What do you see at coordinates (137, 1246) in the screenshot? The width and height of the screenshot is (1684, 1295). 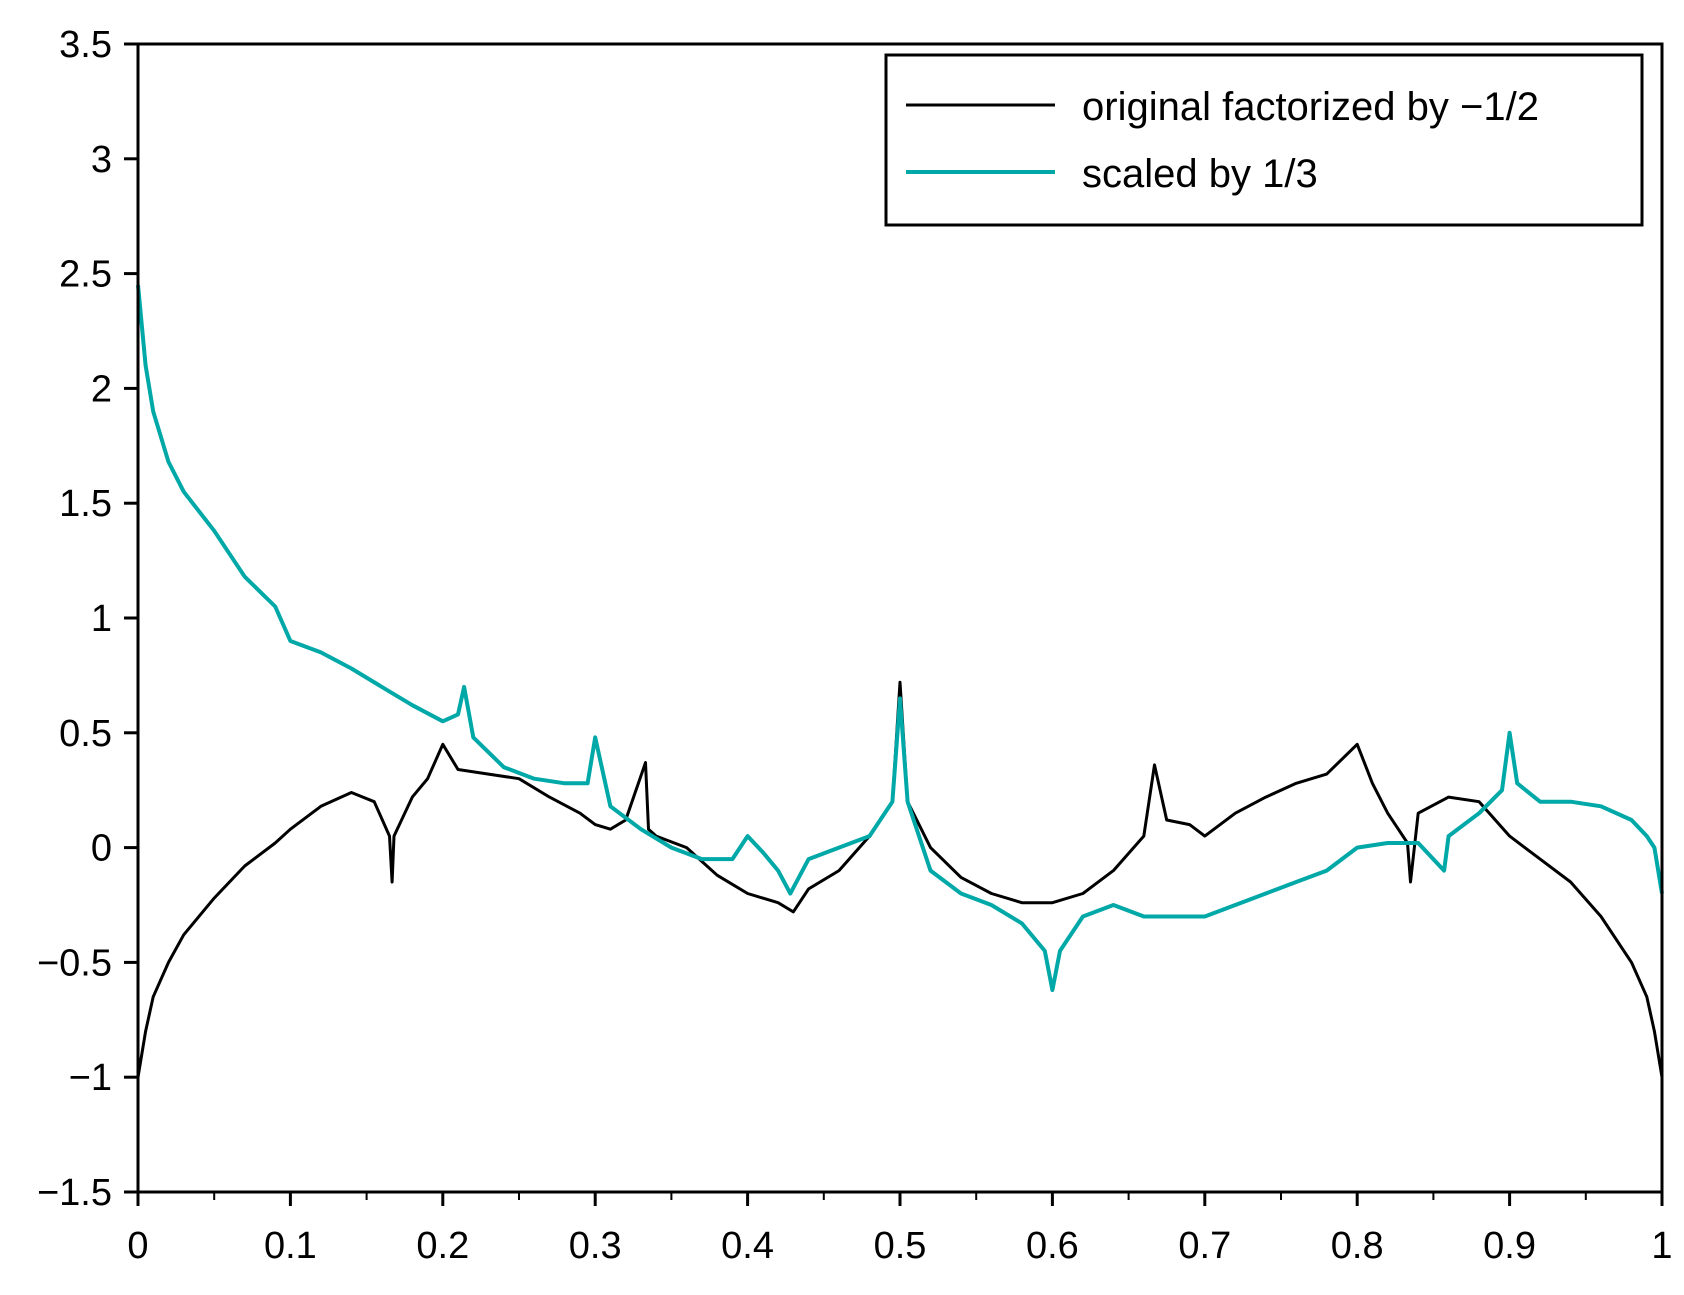 I see `x-tick-label: 0` at bounding box center [137, 1246].